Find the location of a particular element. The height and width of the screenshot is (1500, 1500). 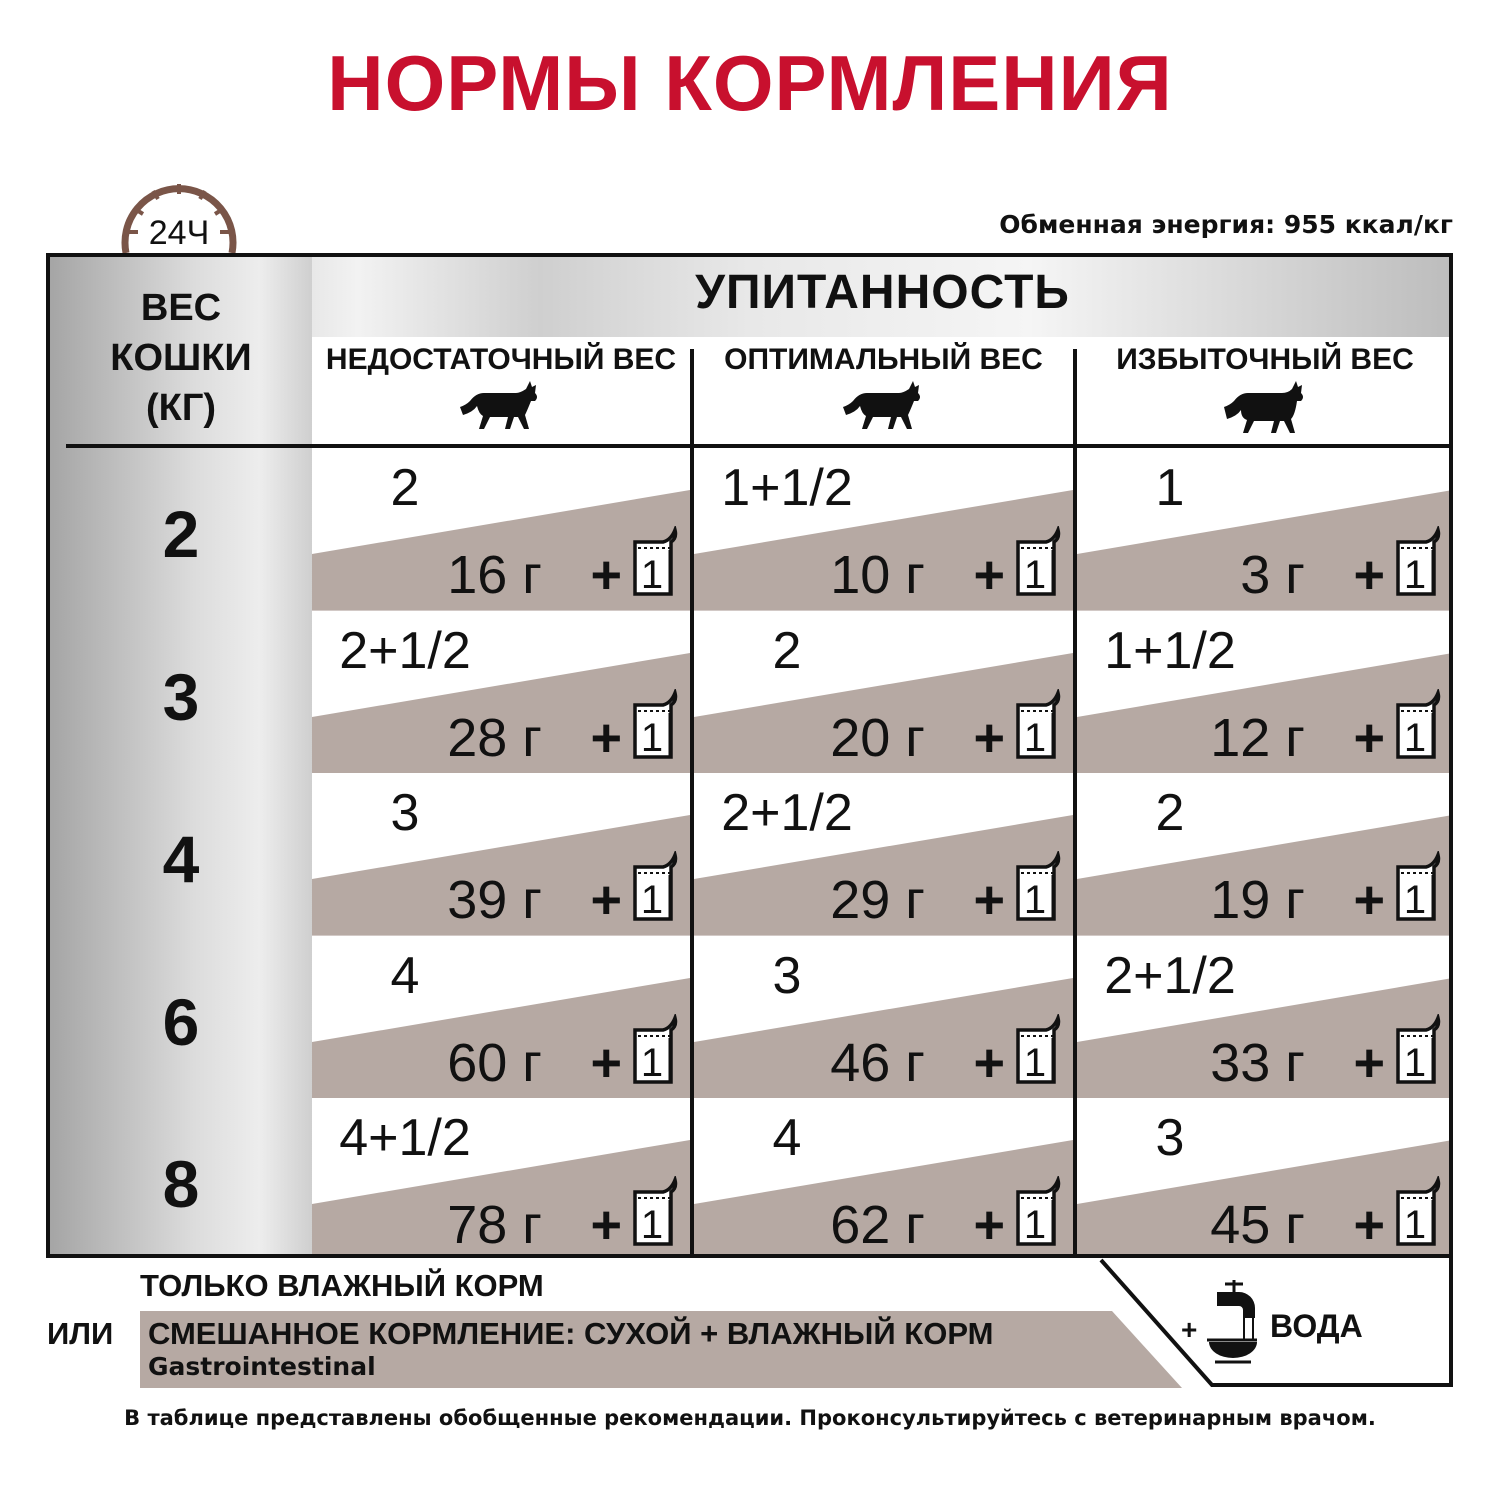

water-plus: + is located at coordinates (1189, 1329).